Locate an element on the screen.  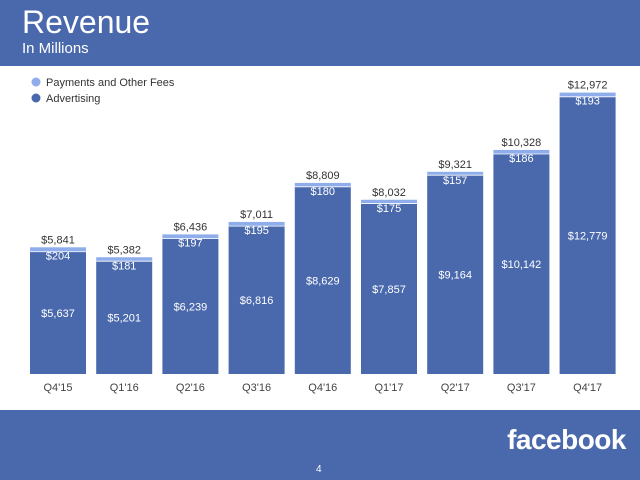
total-label: $10,328 is located at coordinates (522, 143).